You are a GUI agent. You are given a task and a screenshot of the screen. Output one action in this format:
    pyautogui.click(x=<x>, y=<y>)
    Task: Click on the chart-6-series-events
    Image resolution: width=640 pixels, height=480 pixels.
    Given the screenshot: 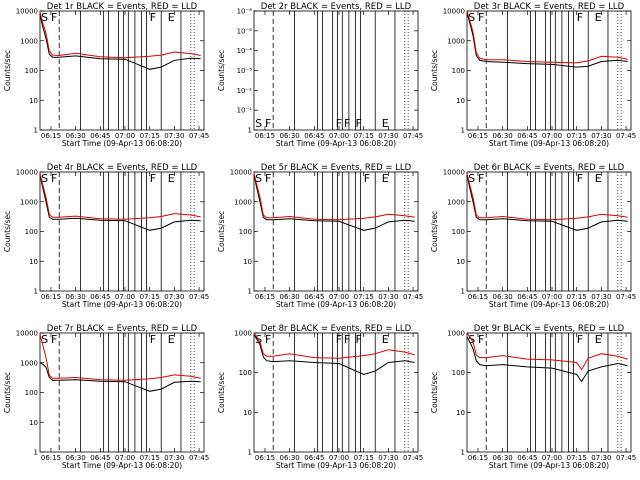 What is the action you would take?
    pyautogui.click(x=547, y=202)
    